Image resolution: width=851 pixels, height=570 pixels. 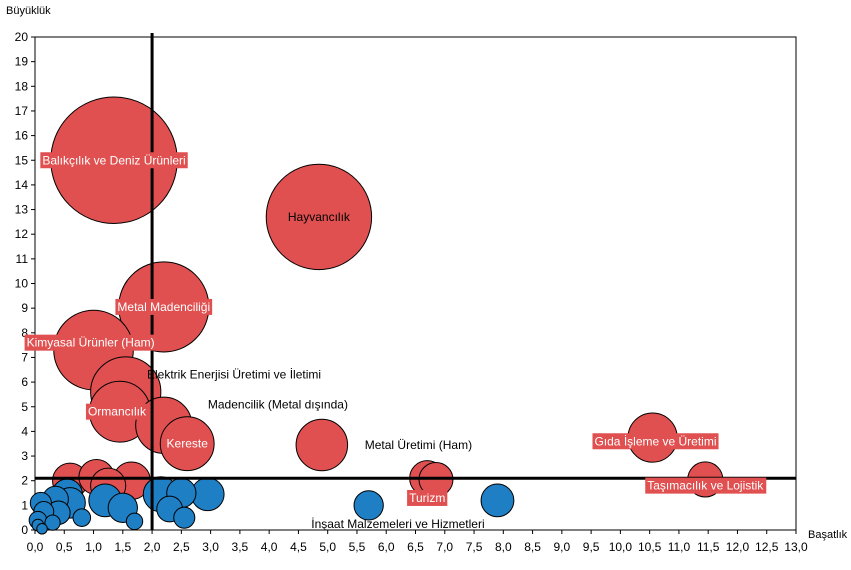 I want to click on x-tick-label: 0,0, so click(x=35, y=547).